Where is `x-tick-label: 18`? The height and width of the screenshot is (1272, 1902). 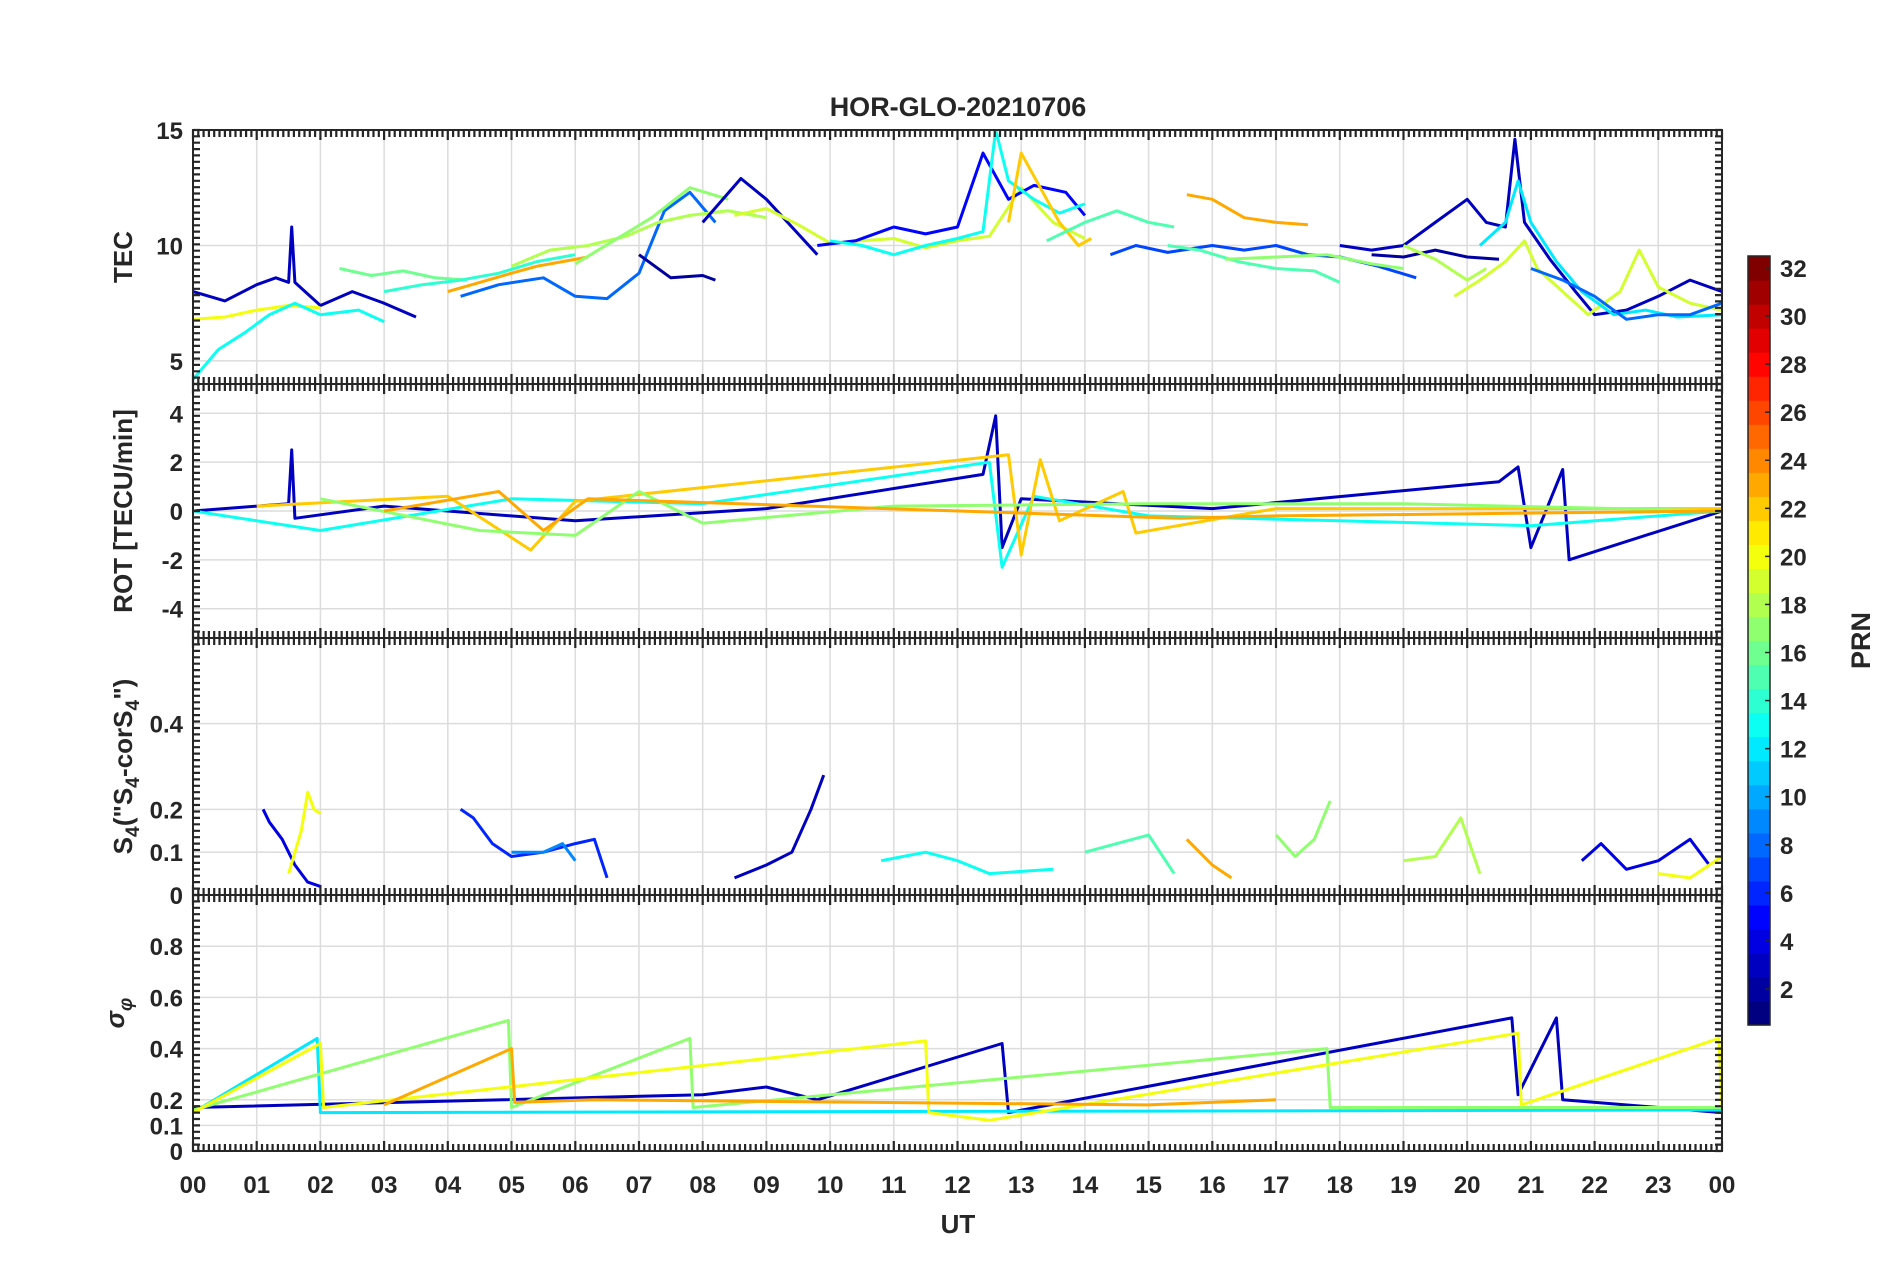 x-tick-label: 18 is located at coordinates (1339, 1185).